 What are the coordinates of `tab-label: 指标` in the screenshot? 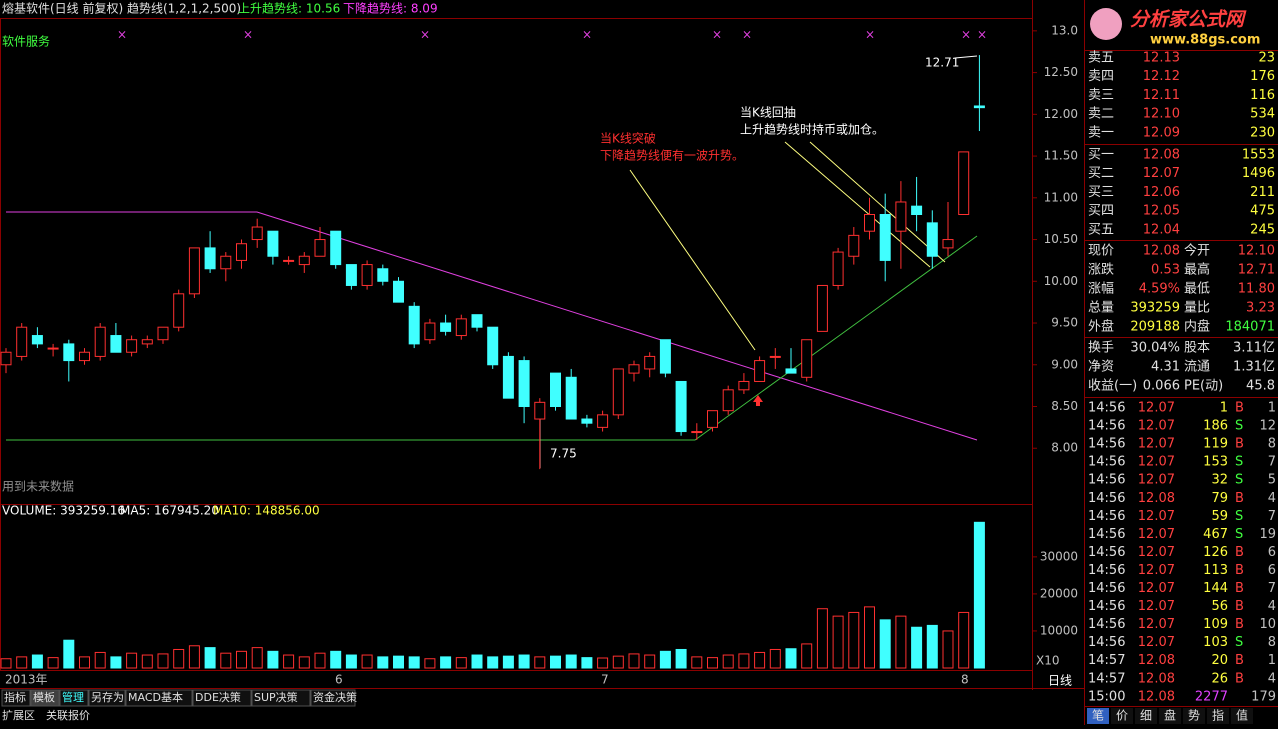 It's located at (15, 697).